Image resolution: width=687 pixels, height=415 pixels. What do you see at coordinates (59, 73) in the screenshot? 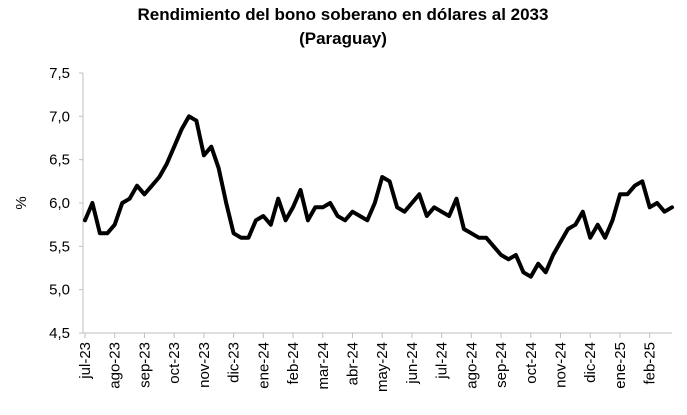
I see `y-tick-label: 7,5` at bounding box center [59, 73].